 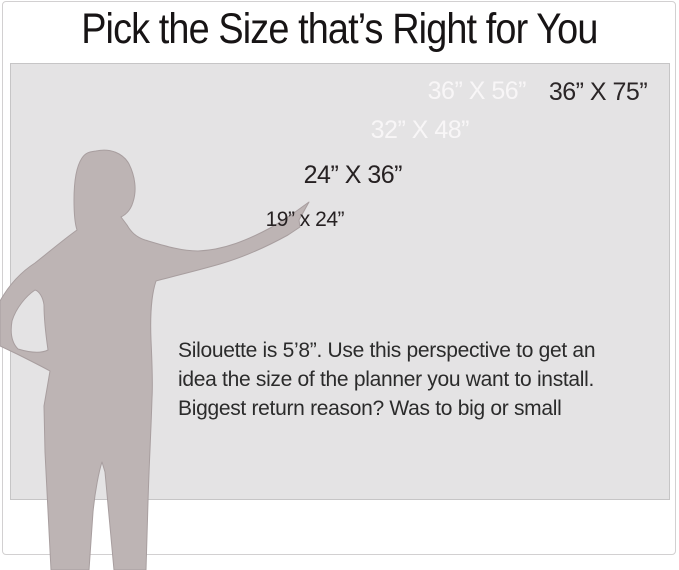 I want to click on page-title: Pick the Size that’s Right for You, so click(x=339, y=29).